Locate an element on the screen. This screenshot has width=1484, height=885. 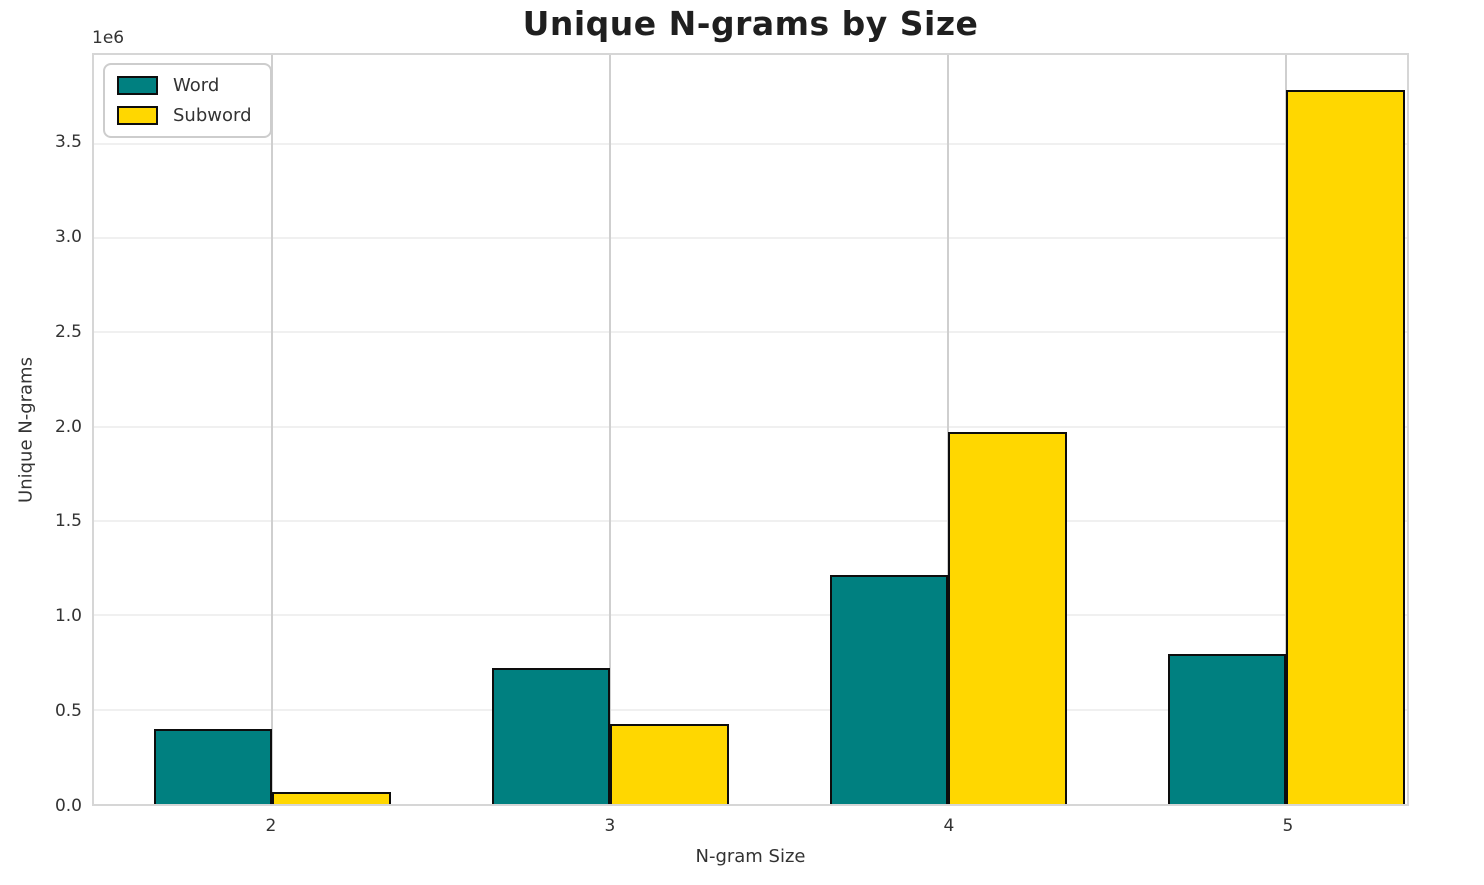
y-tick-label: 0.5 is located at coordinates (68, 711).